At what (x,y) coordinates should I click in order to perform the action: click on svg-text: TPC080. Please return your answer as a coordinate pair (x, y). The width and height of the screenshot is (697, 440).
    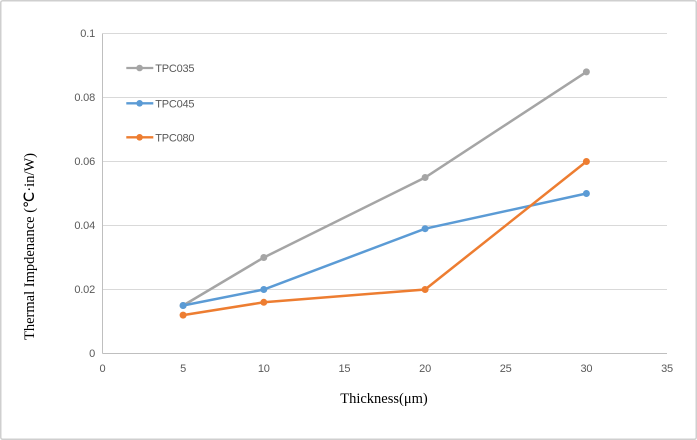
    Looking at the image, I should click on (174, 138).